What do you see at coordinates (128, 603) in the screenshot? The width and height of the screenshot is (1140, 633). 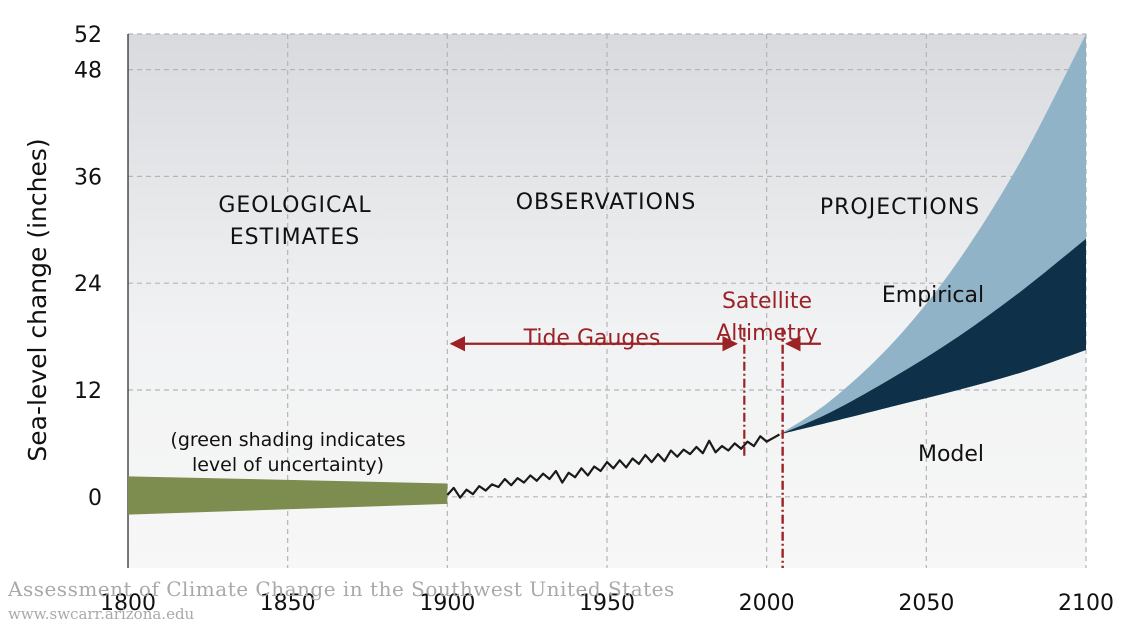 I see `x-tick-1800: 1800` at bounding box center [128, 603].